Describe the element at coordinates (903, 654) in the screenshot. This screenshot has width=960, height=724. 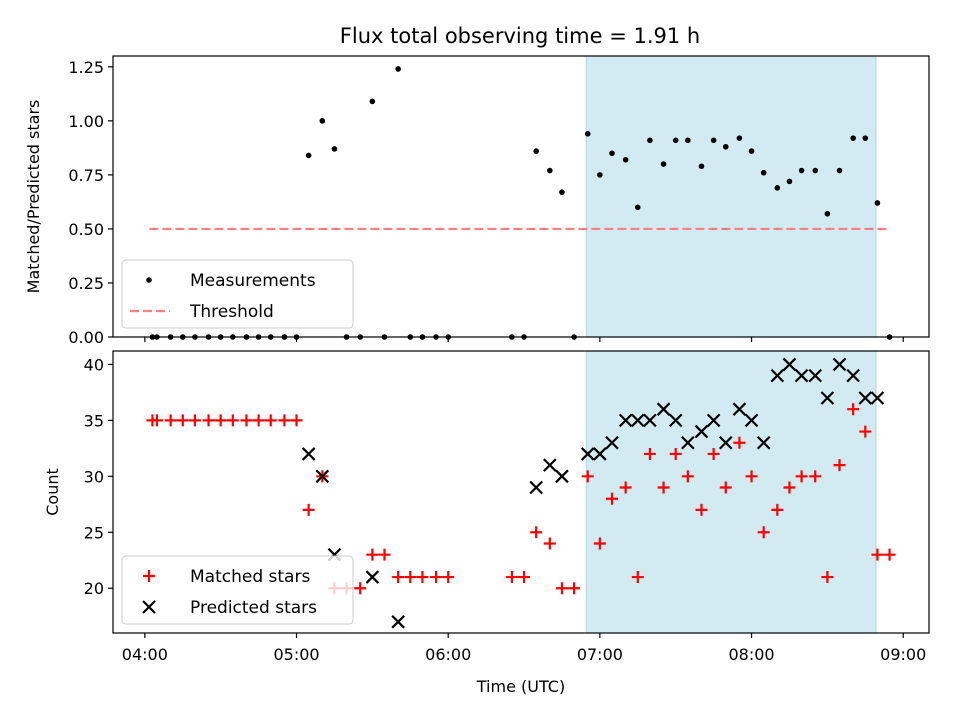
I see `x-tick-label: 09:00` at that location.